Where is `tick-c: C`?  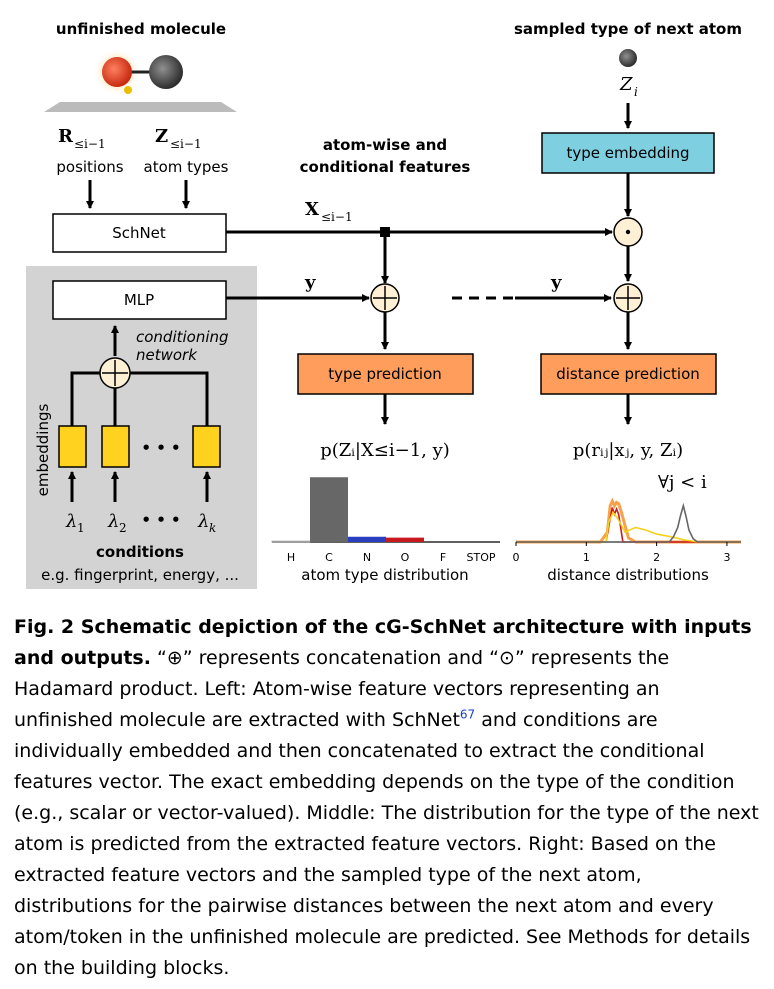
tick-c: C is located at coordinates (329, 557).